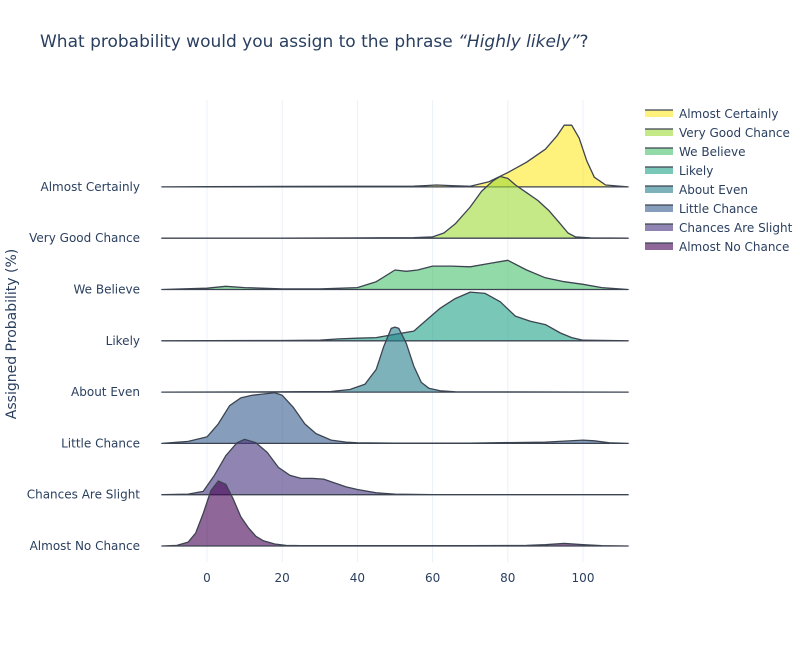 The image size is (800, 650). I want to click on ridge-little-chance, so click(395, 418).